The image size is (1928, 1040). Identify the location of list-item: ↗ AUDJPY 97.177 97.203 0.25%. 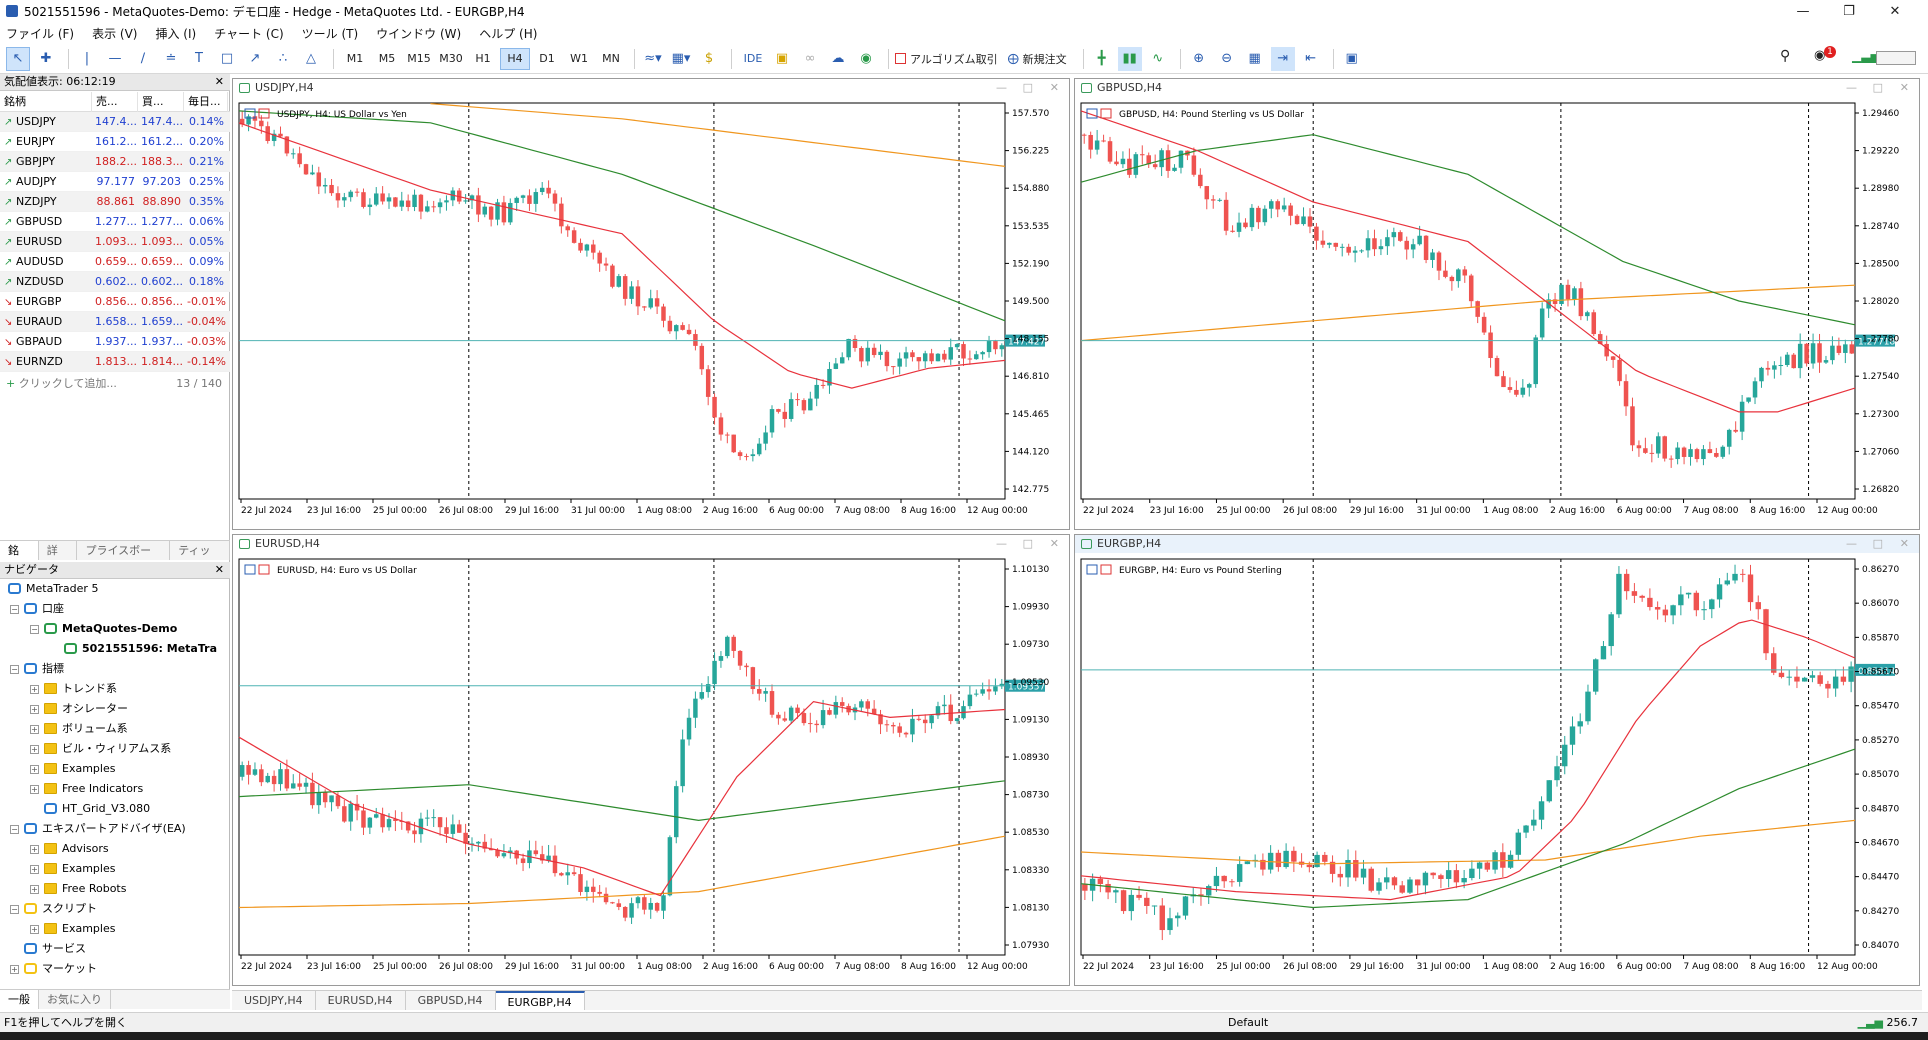
(115, 182).